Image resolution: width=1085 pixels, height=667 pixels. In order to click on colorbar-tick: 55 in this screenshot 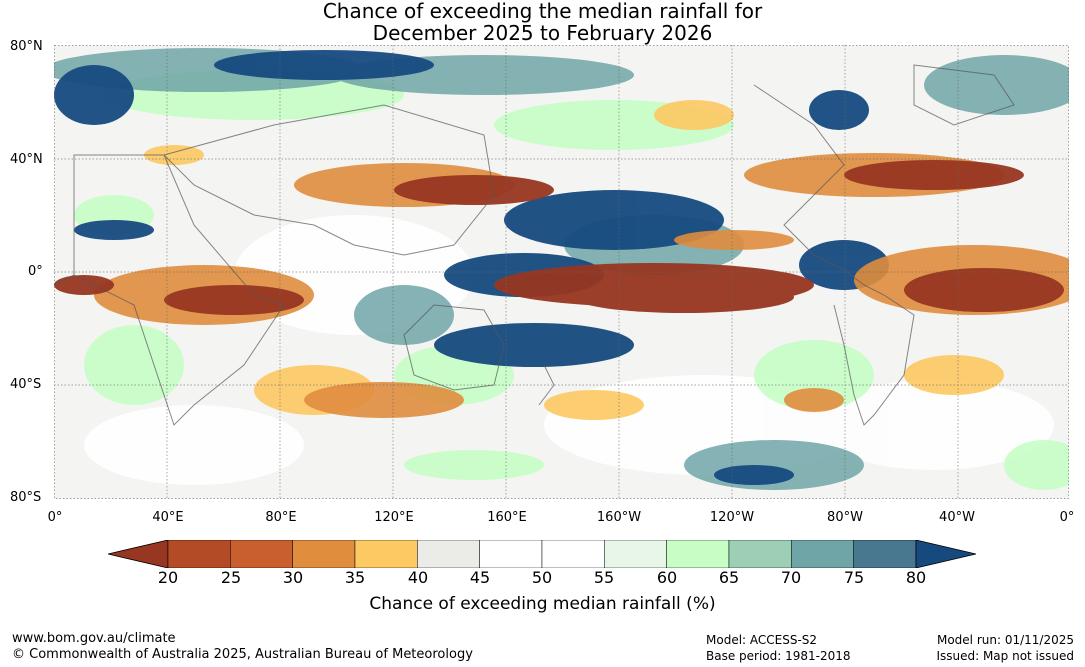, I will do `click(604, 577)`.